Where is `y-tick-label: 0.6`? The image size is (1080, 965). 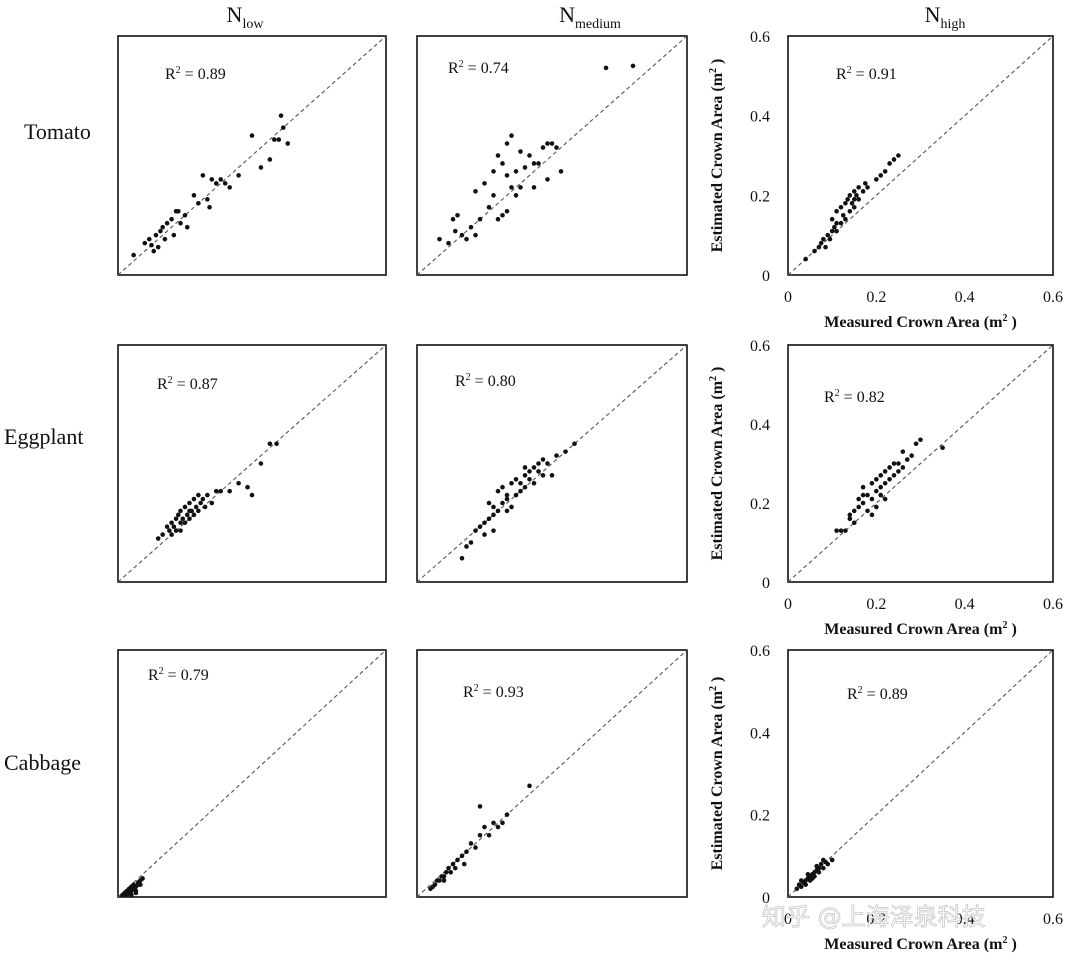
y-tick-label: 0.6 is located at coordinates (760, 346).